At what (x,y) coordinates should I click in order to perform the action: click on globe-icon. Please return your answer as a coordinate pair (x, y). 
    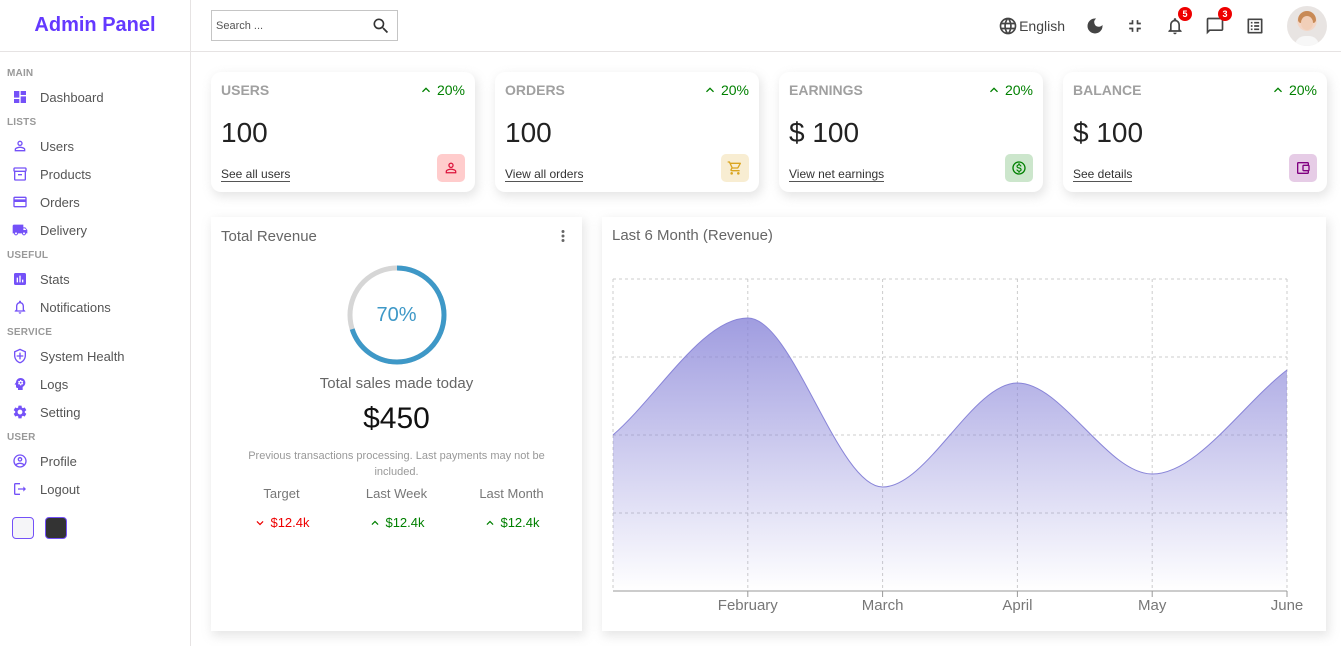
    Looking at the image, I should click on (1008, 25).